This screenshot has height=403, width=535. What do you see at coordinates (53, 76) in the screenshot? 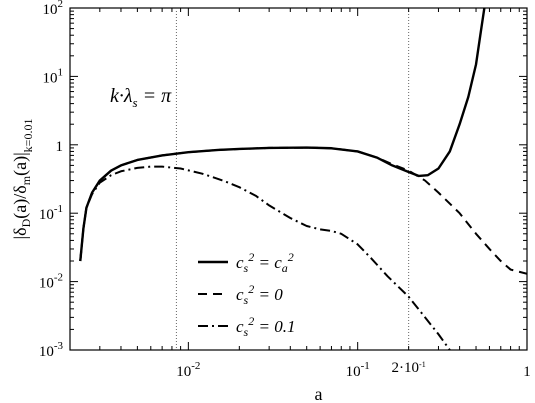
I see `y-tick-label: 10¹` at bounding box center [53, 76].